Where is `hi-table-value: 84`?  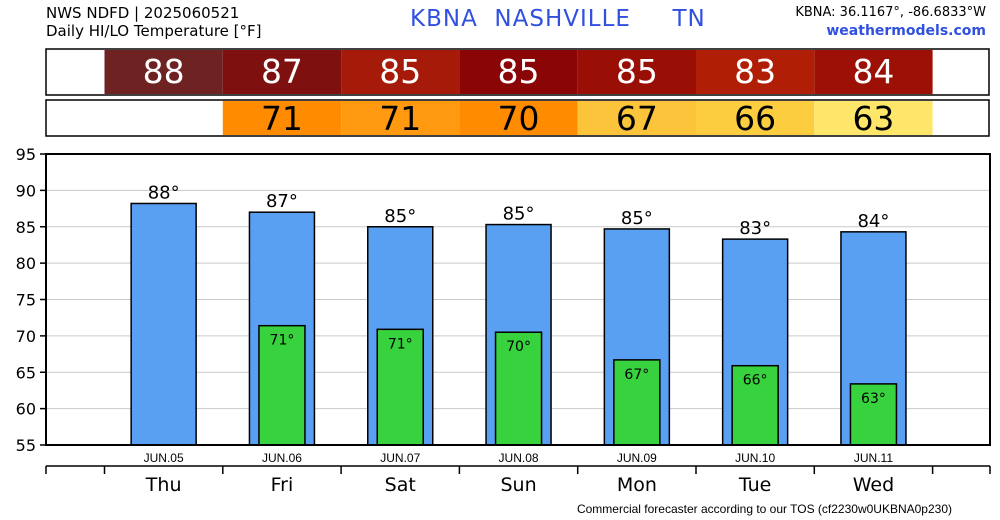
hi-table-value: 84 is located at coordinates (873, 71).